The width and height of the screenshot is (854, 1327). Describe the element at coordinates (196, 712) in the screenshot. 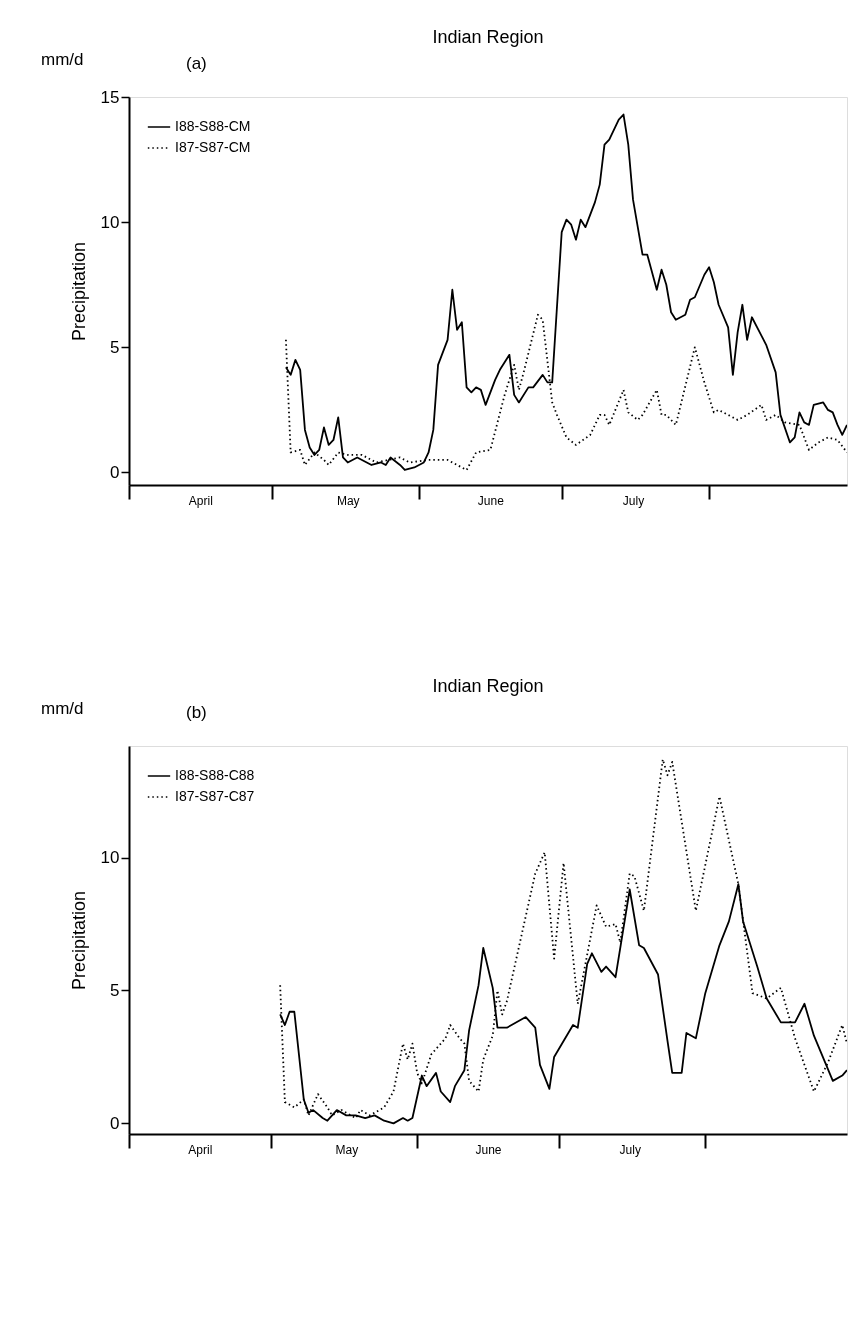

I see `text: (b)` at that location.